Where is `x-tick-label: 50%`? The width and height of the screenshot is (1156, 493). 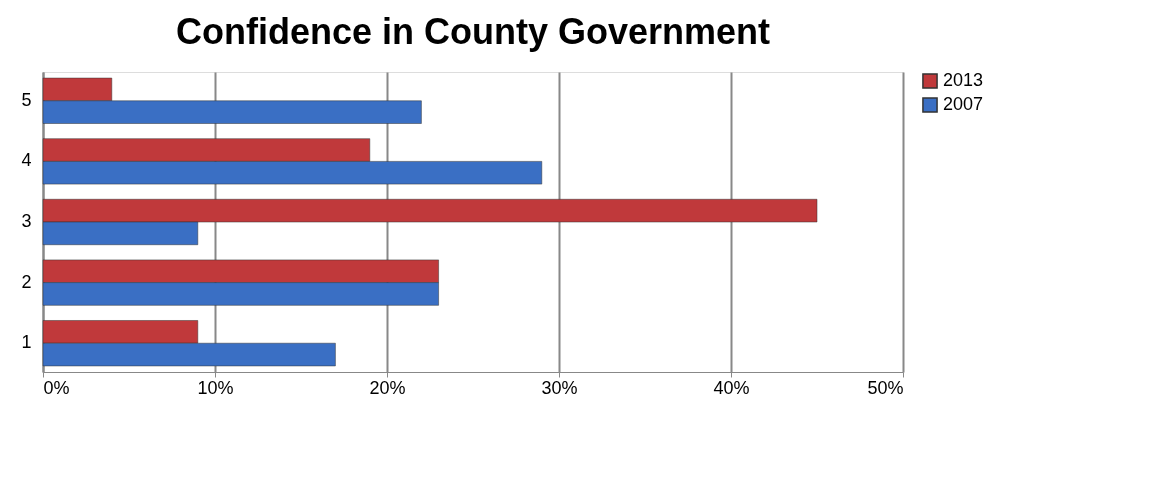
x-tick-label: 50% is located at coordinates (885, 387).